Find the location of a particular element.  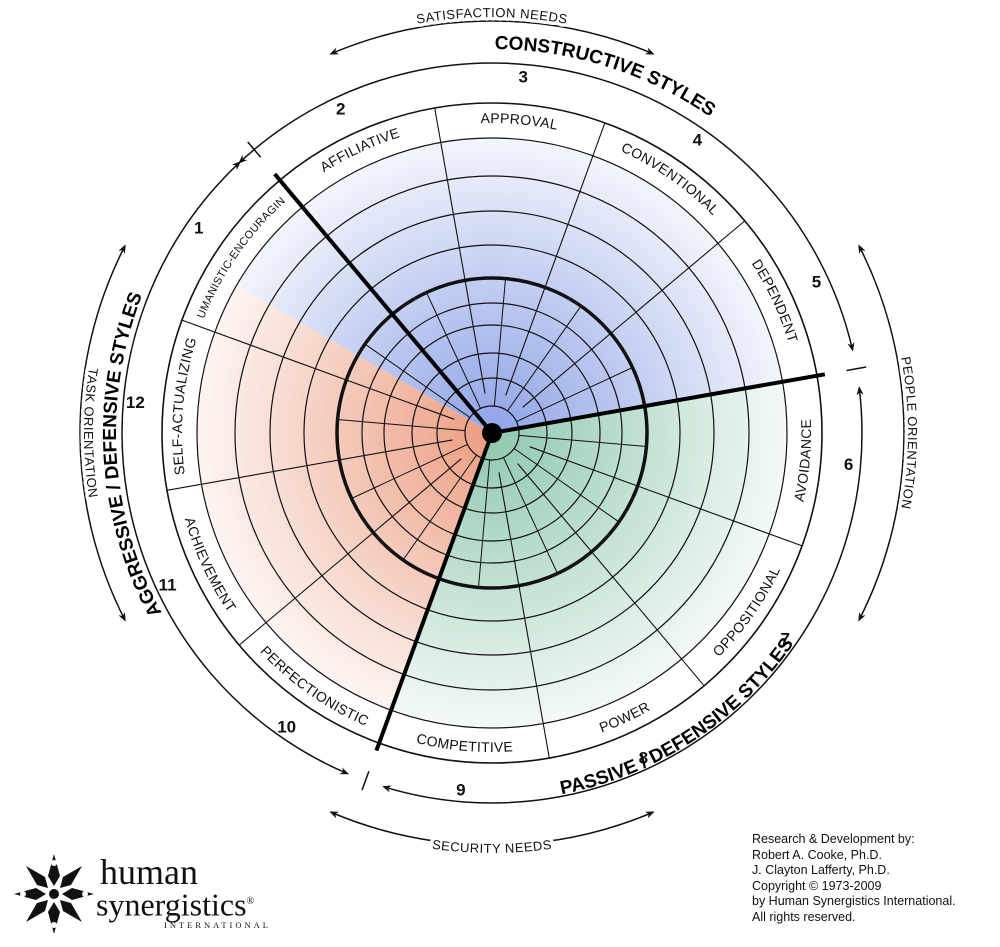

people-label: PEOPLE ORIENTATION is located at coordinates (909, 433).